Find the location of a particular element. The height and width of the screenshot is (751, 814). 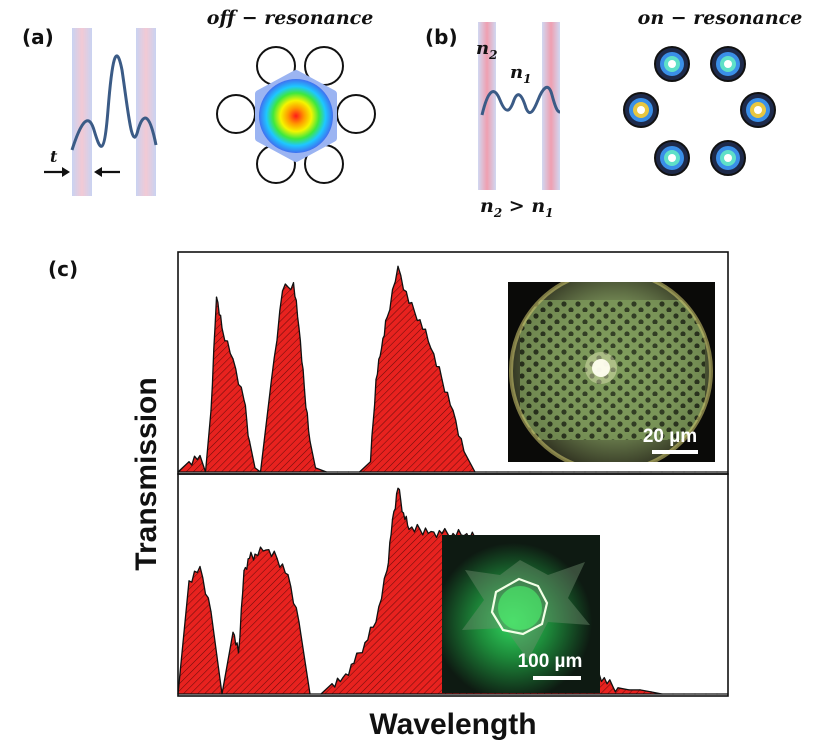

index-inequality: n2 > n1 is located at coordinates (517, 207).